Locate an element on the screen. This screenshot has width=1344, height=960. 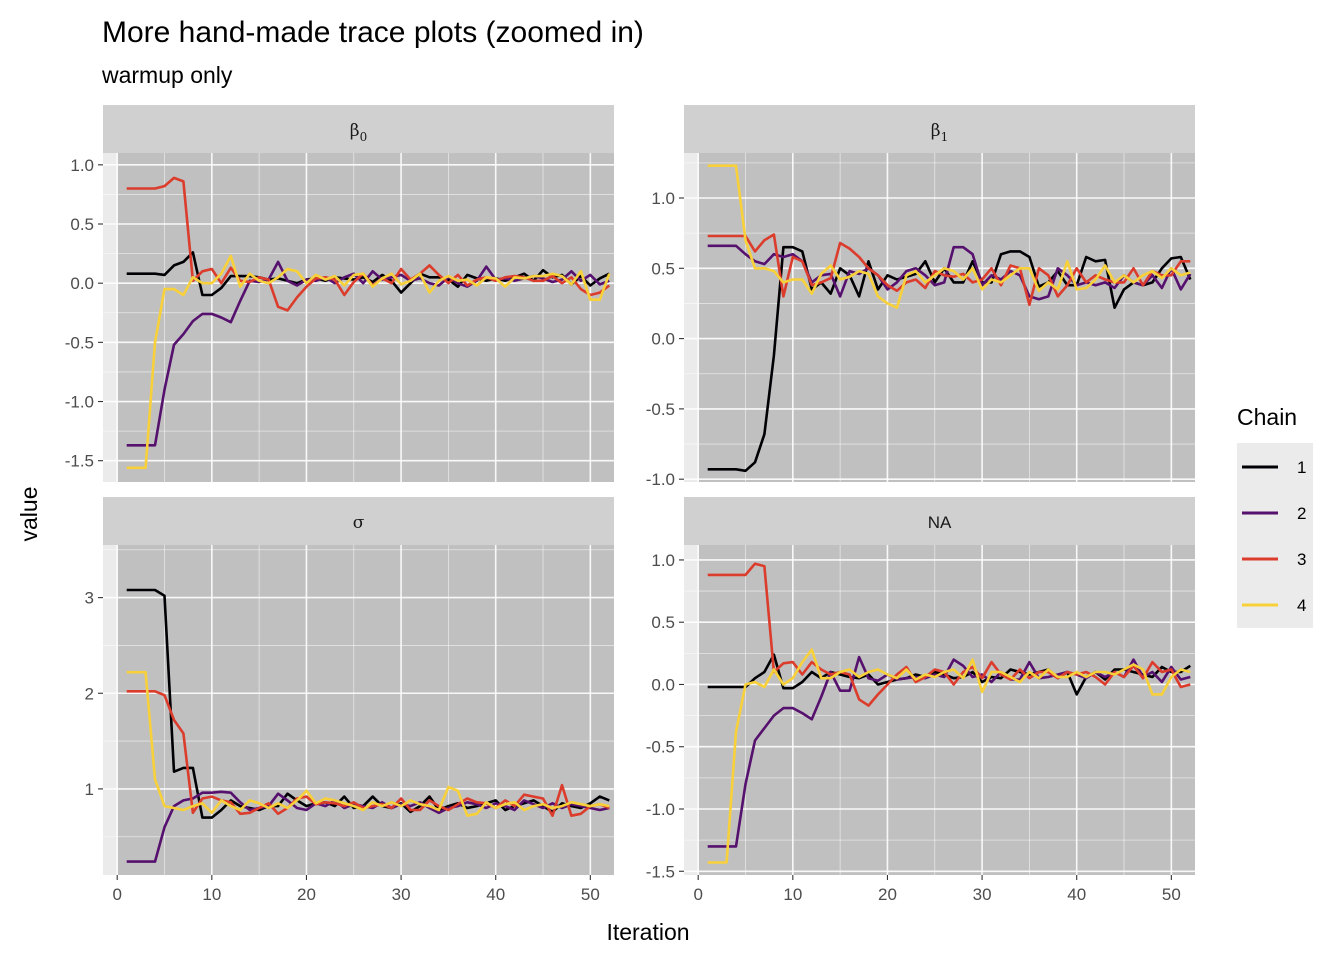
y-tick-label: 1 is located at coordinates (89, 789).